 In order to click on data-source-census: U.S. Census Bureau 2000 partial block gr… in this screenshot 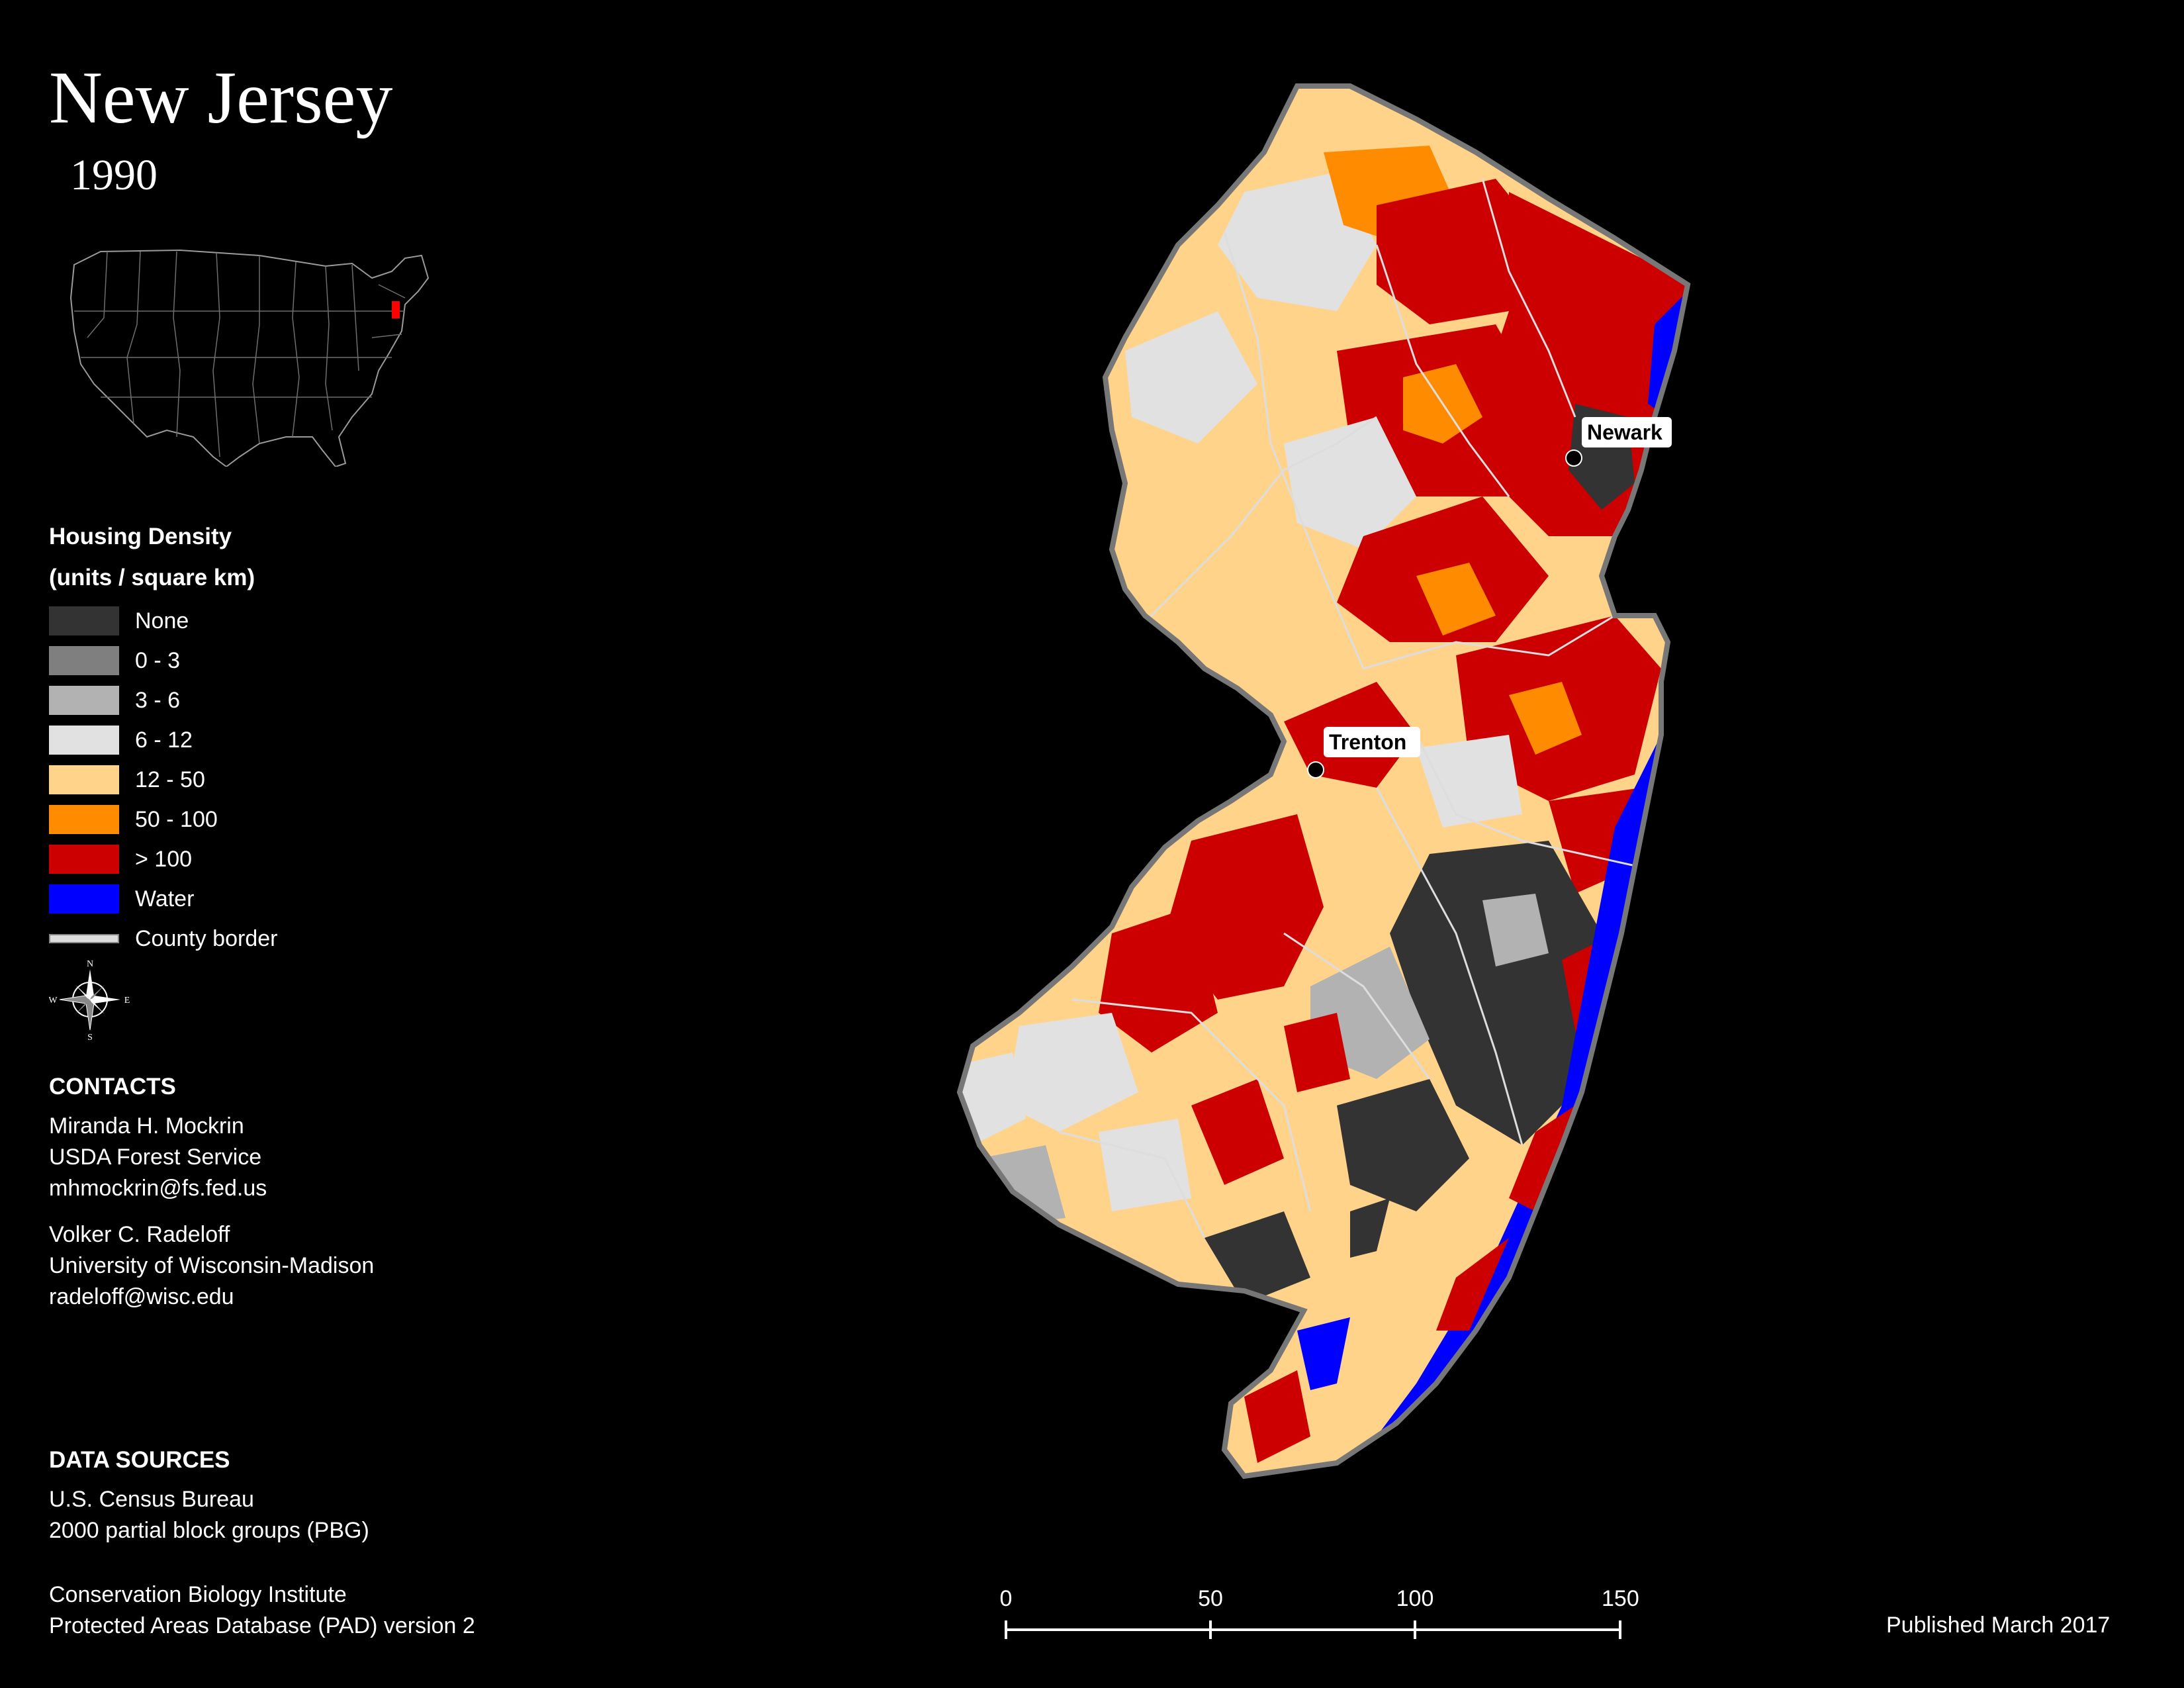, I will do `click(209, 1515)`.